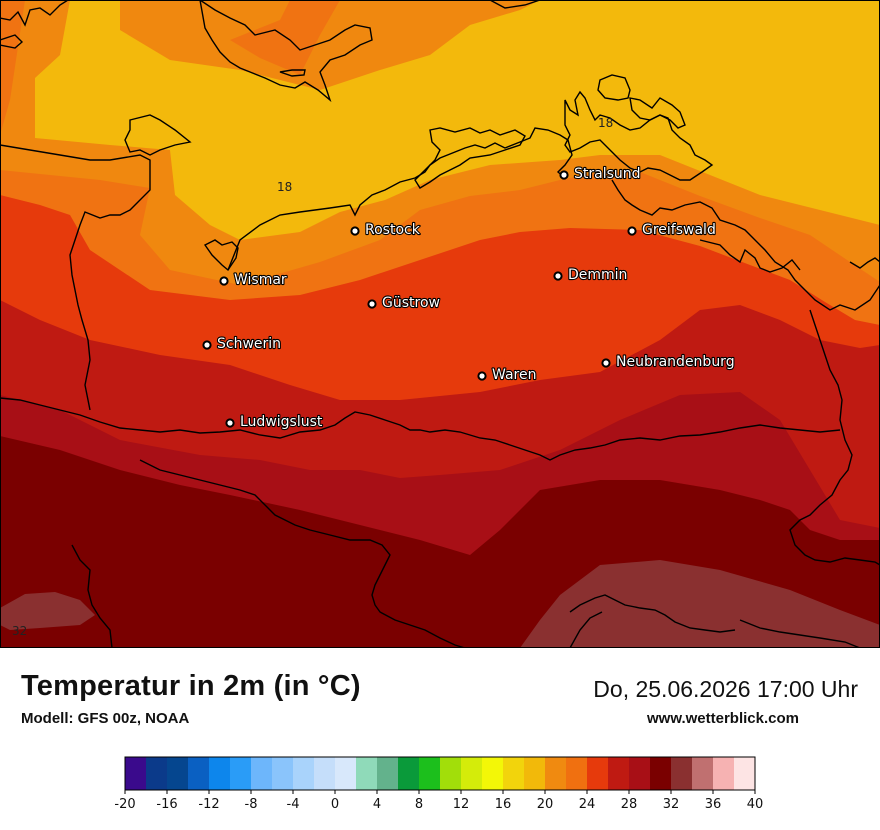  I want to click on legend-tick-label: -20, so click(124, 804).